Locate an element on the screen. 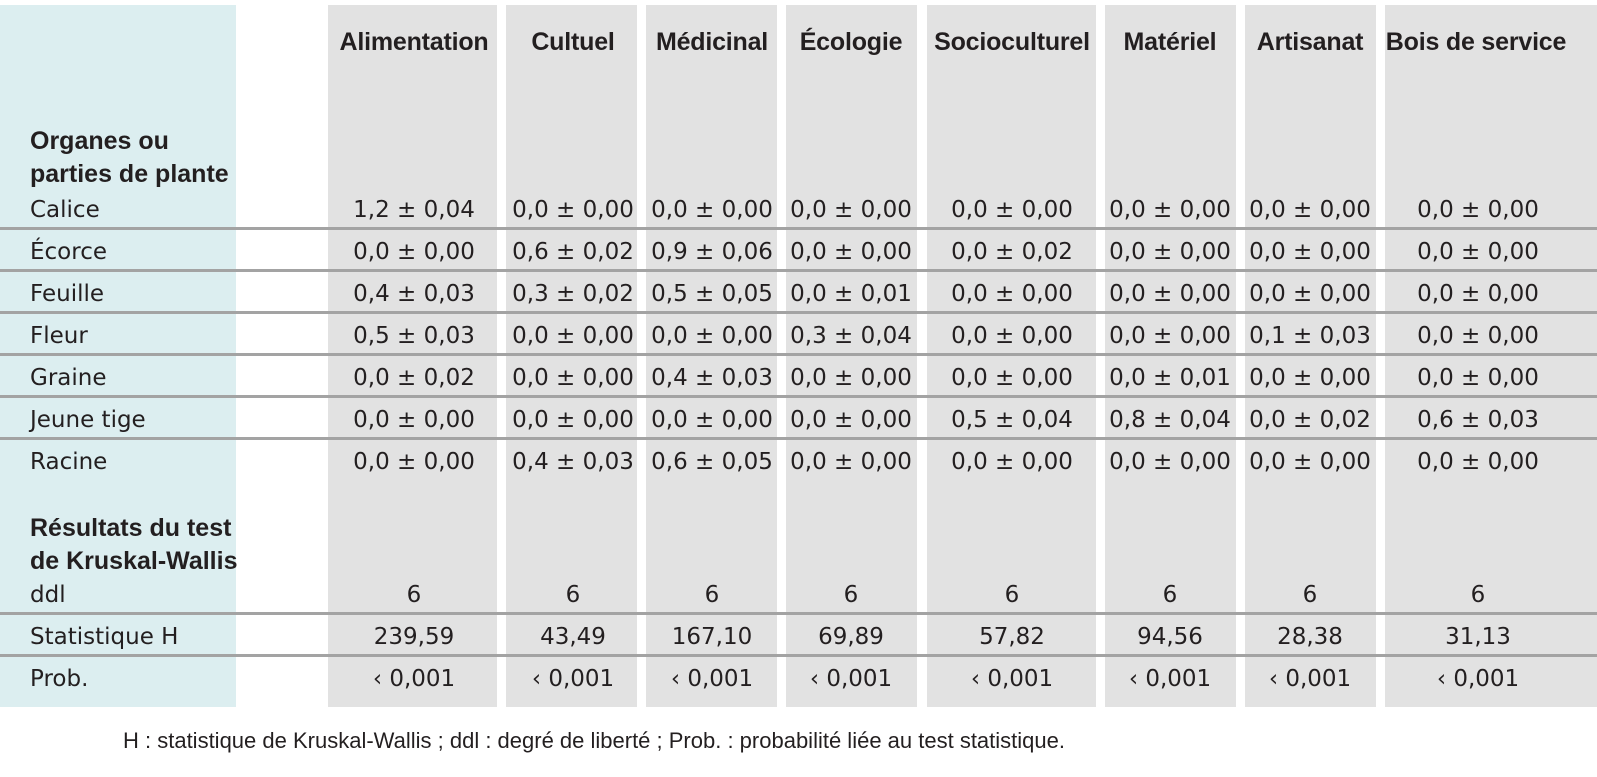 The height and width of the screenshot is (777, 1597). row-label: Jeune tige is located at coordinates (88, 420).